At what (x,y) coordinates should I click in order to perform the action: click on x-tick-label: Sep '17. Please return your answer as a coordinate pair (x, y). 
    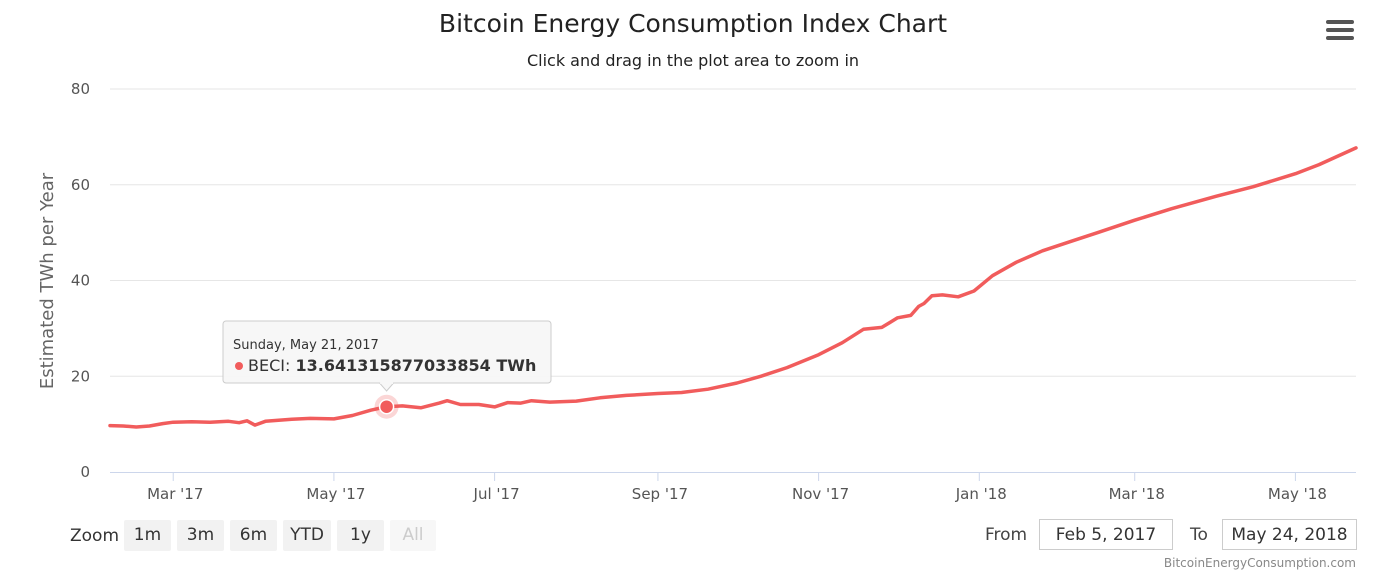
    Looking at the image, I should click on (660, 494).